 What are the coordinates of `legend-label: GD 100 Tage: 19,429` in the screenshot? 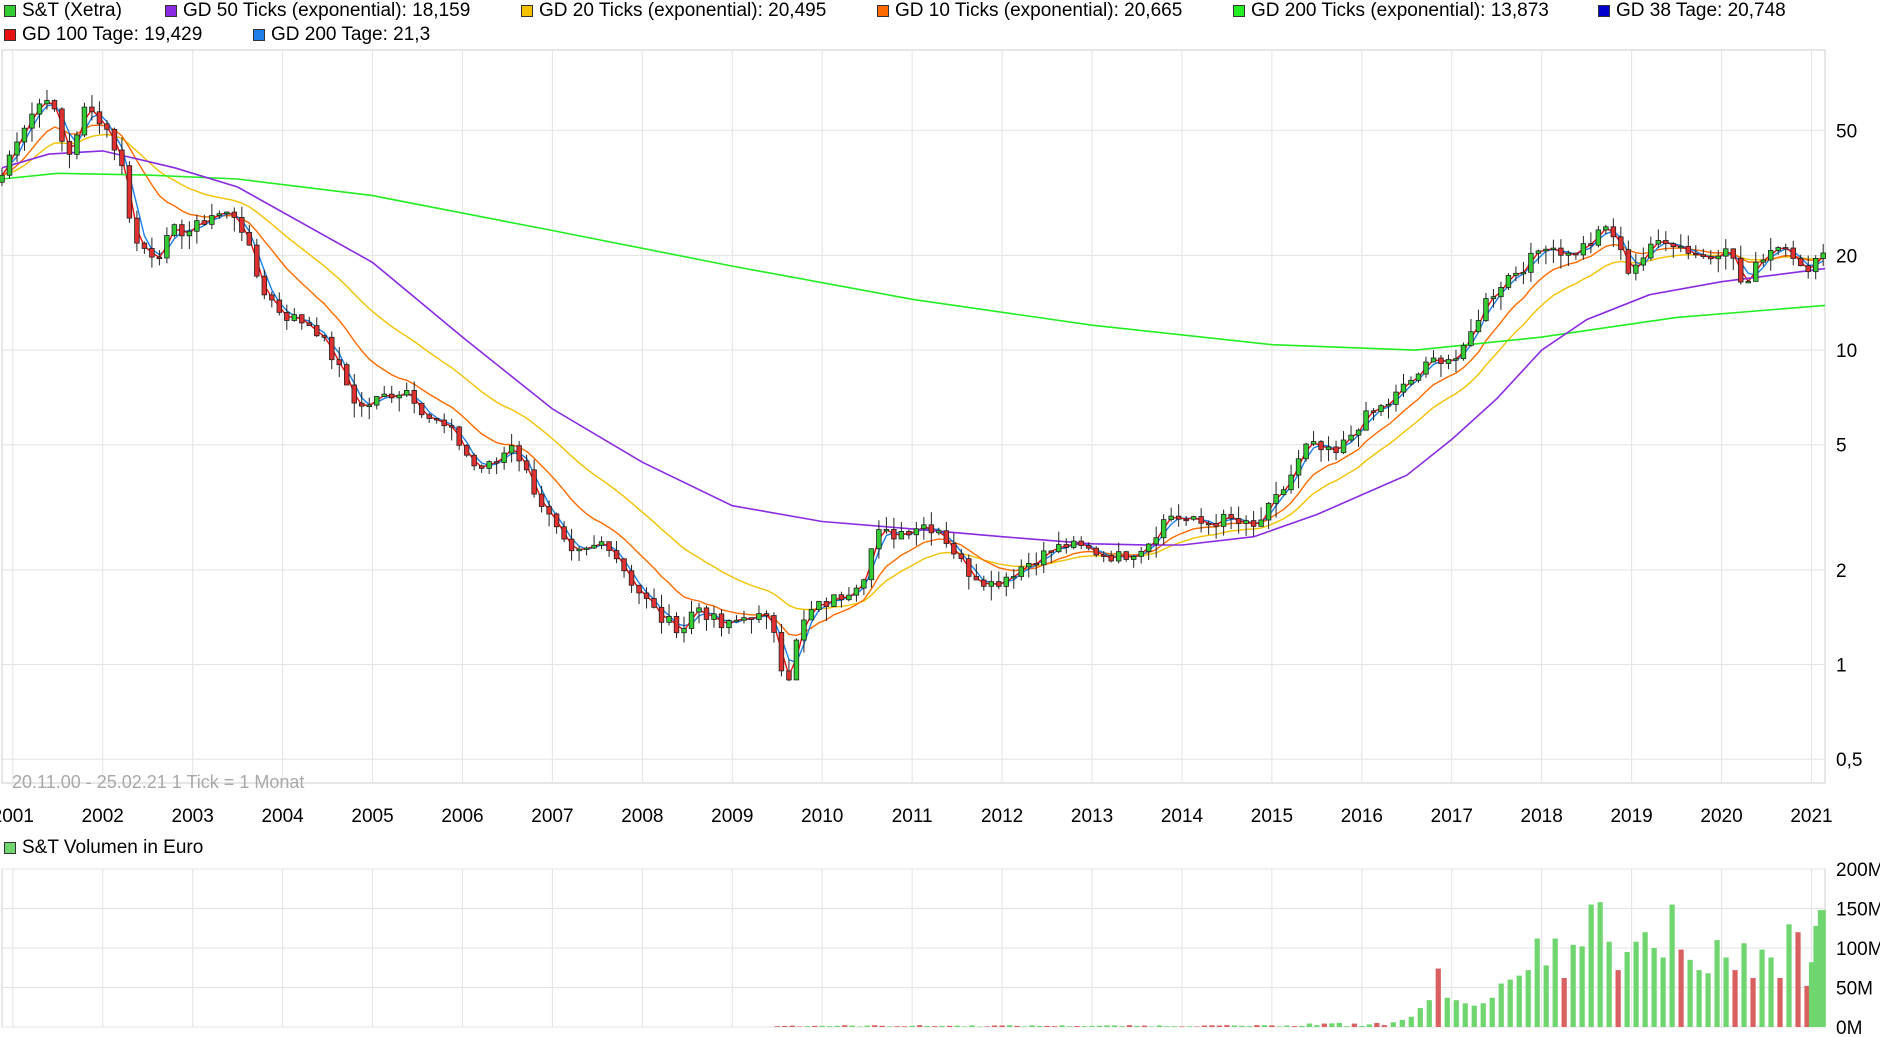 It's located at (112, 34).